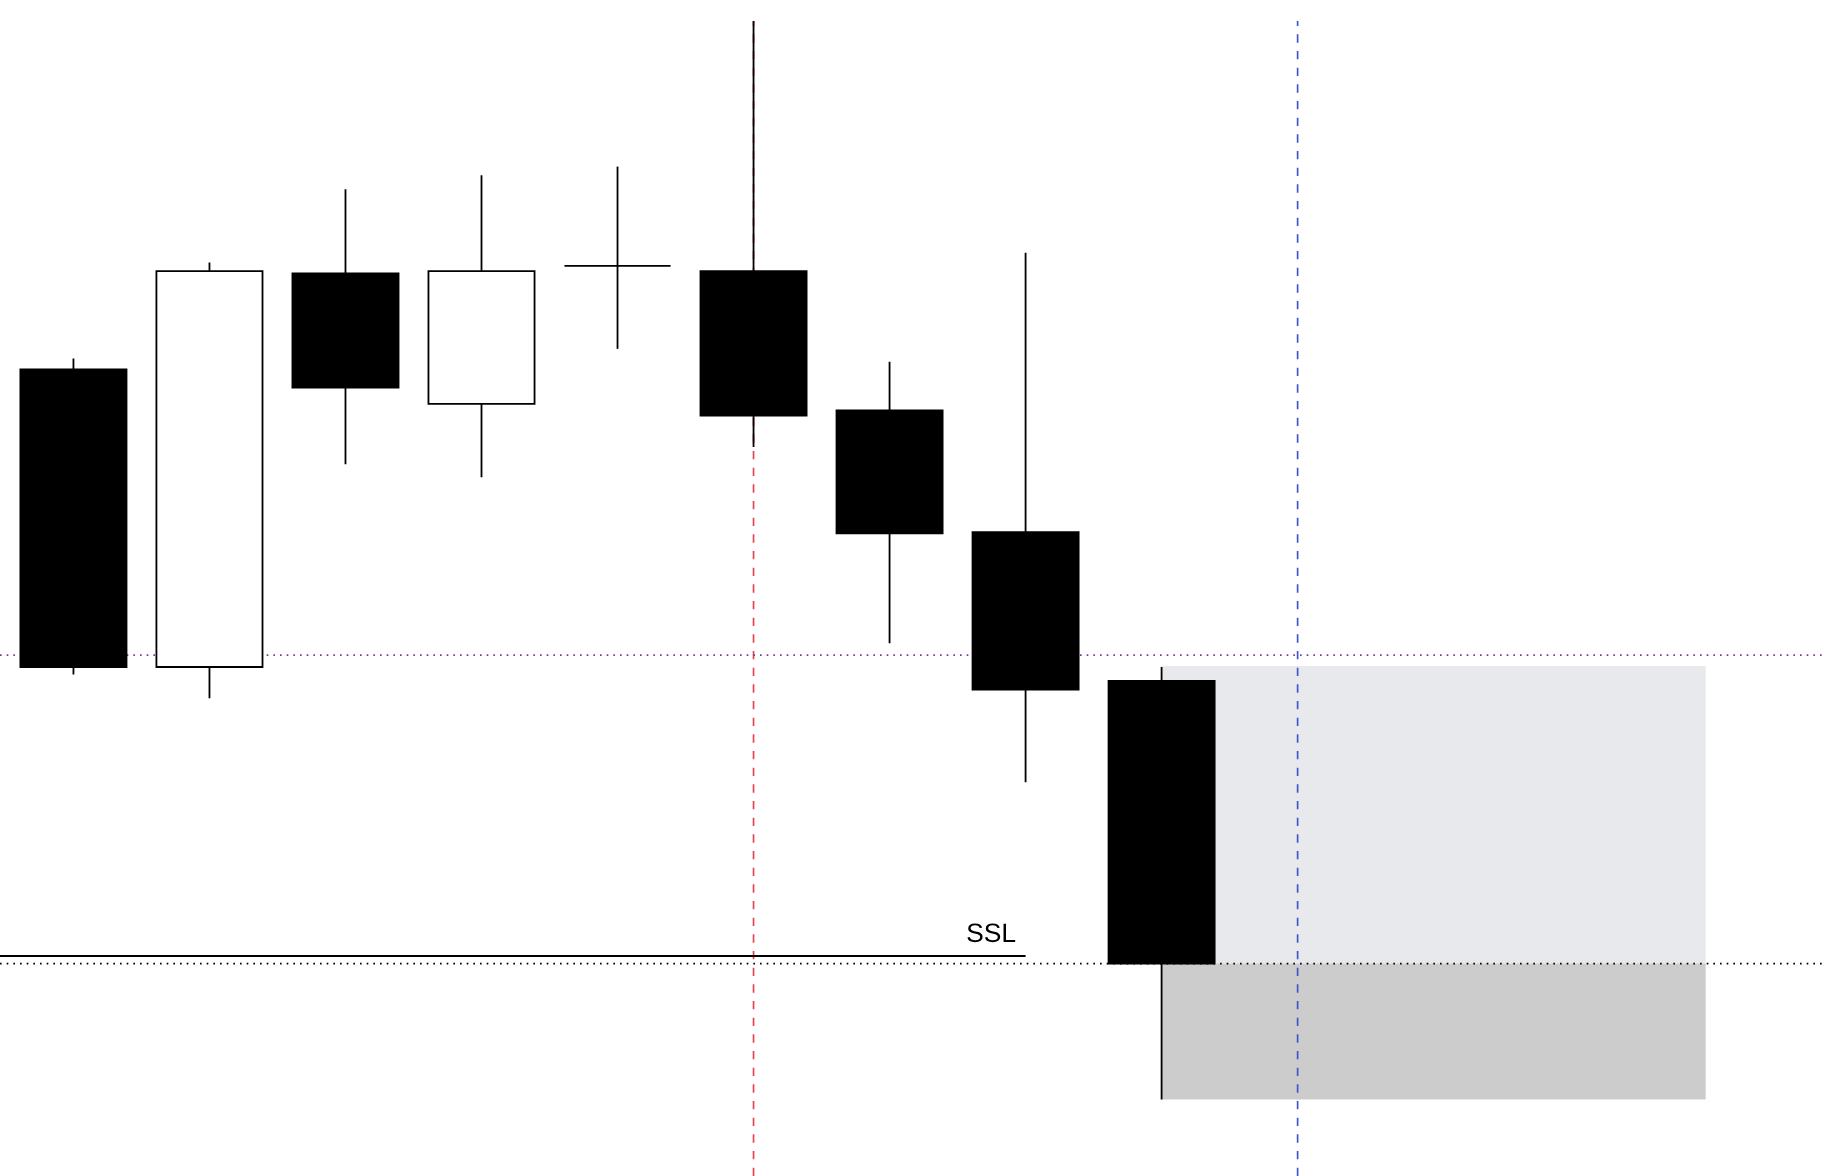 The height and width of the screenshot is (1176, 1824). I want to click on ref-line-label: SSL, so click(991, 933).